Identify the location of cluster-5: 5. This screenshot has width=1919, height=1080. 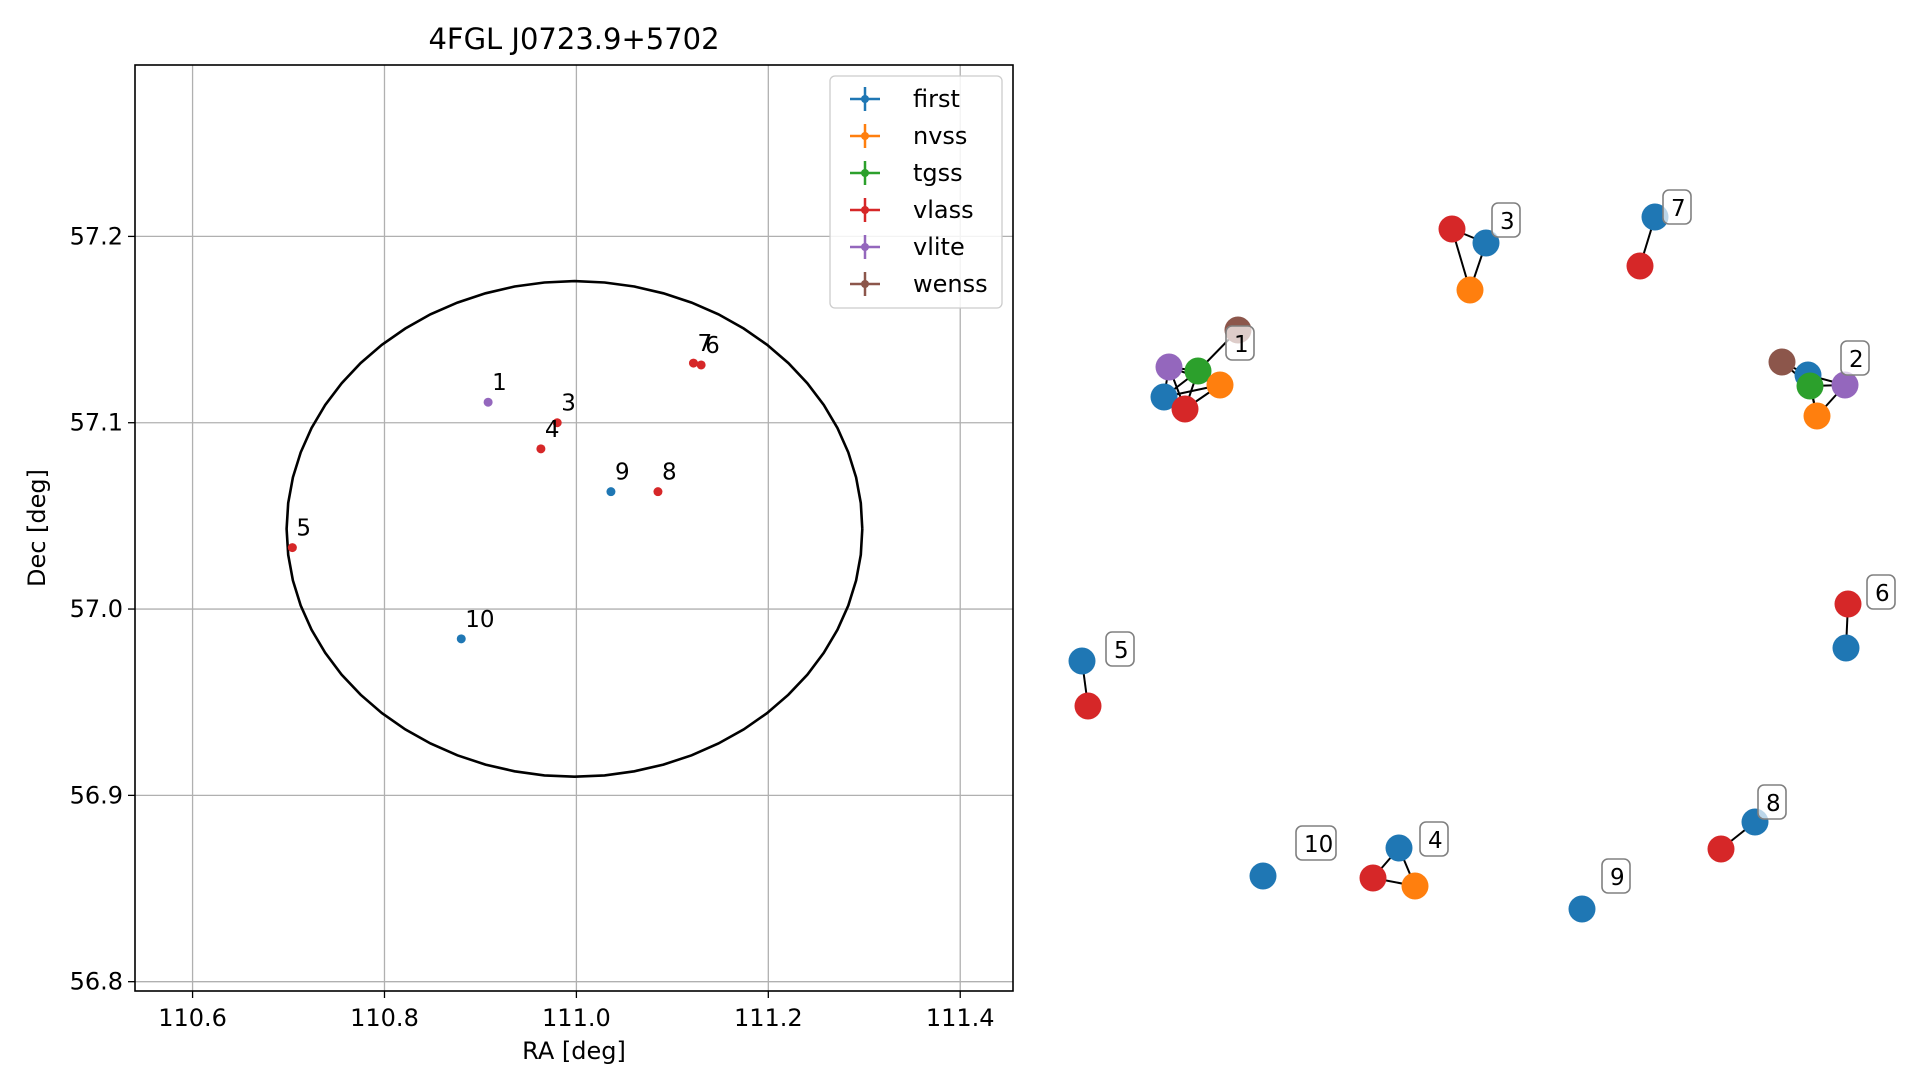
(1101, 675).